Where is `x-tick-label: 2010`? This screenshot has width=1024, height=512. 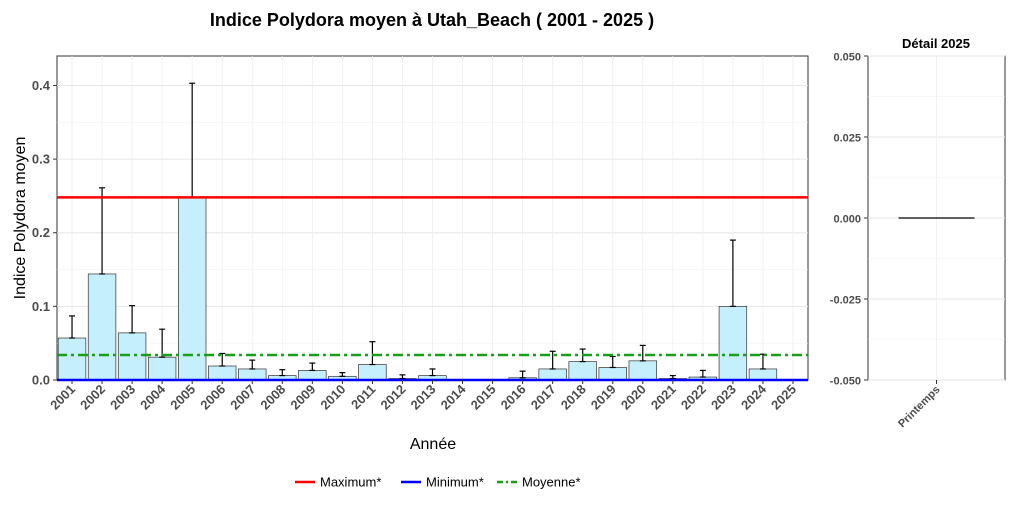
x-tick-label: 2010 is located at coordinates (332, 397).